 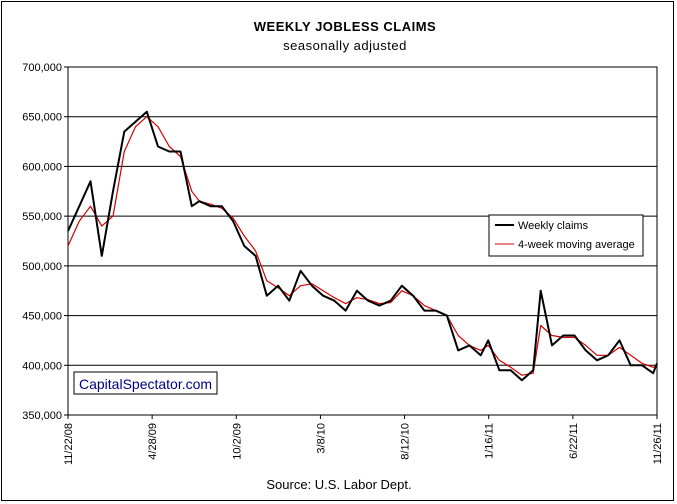 What do you see at coordinates (69, 444) in the screenshot?
I see `x-tick-label: 11/22/08` at bounding box center [69, 444].